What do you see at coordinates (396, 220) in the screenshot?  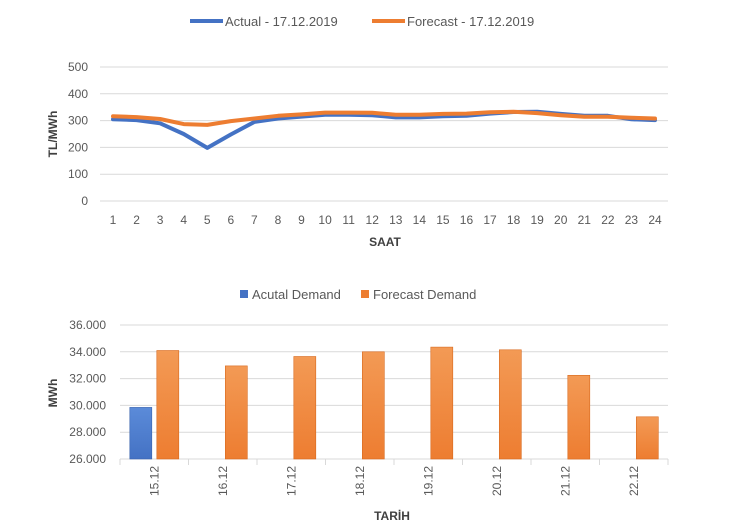 I see `x-tick-label: 13` at bounding box center [396, 220].